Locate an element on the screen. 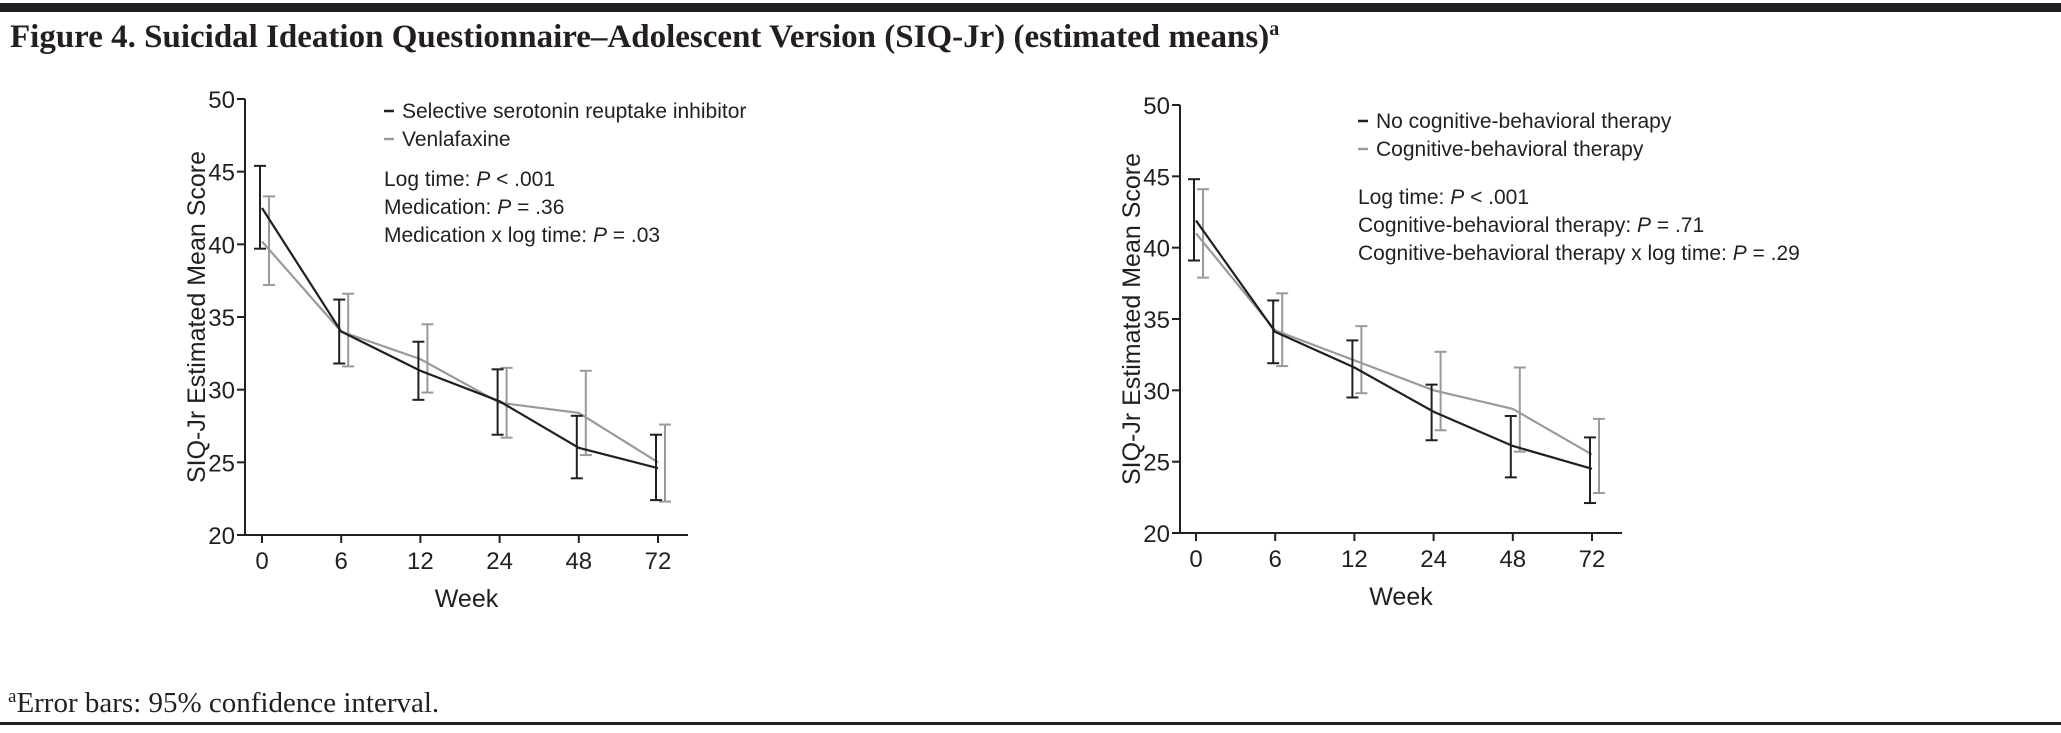 This screenshot has height=733, width=2061. footnote: aError bars: 95% confidence interval. is located at coordinates (223, 702).